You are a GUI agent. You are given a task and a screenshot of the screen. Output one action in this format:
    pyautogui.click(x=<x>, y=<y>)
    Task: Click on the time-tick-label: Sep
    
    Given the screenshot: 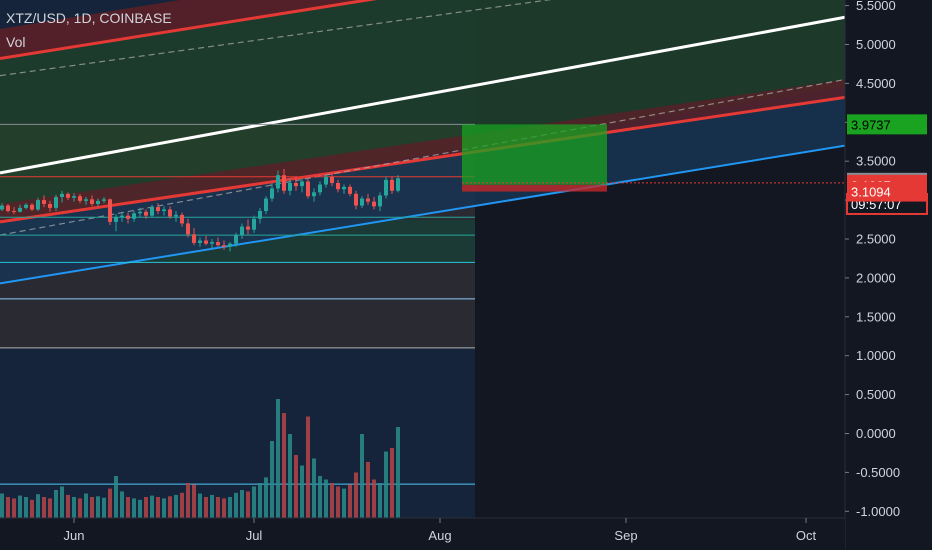 What is the action you would take?
    pyautogui.click(x=625, y=535)
    